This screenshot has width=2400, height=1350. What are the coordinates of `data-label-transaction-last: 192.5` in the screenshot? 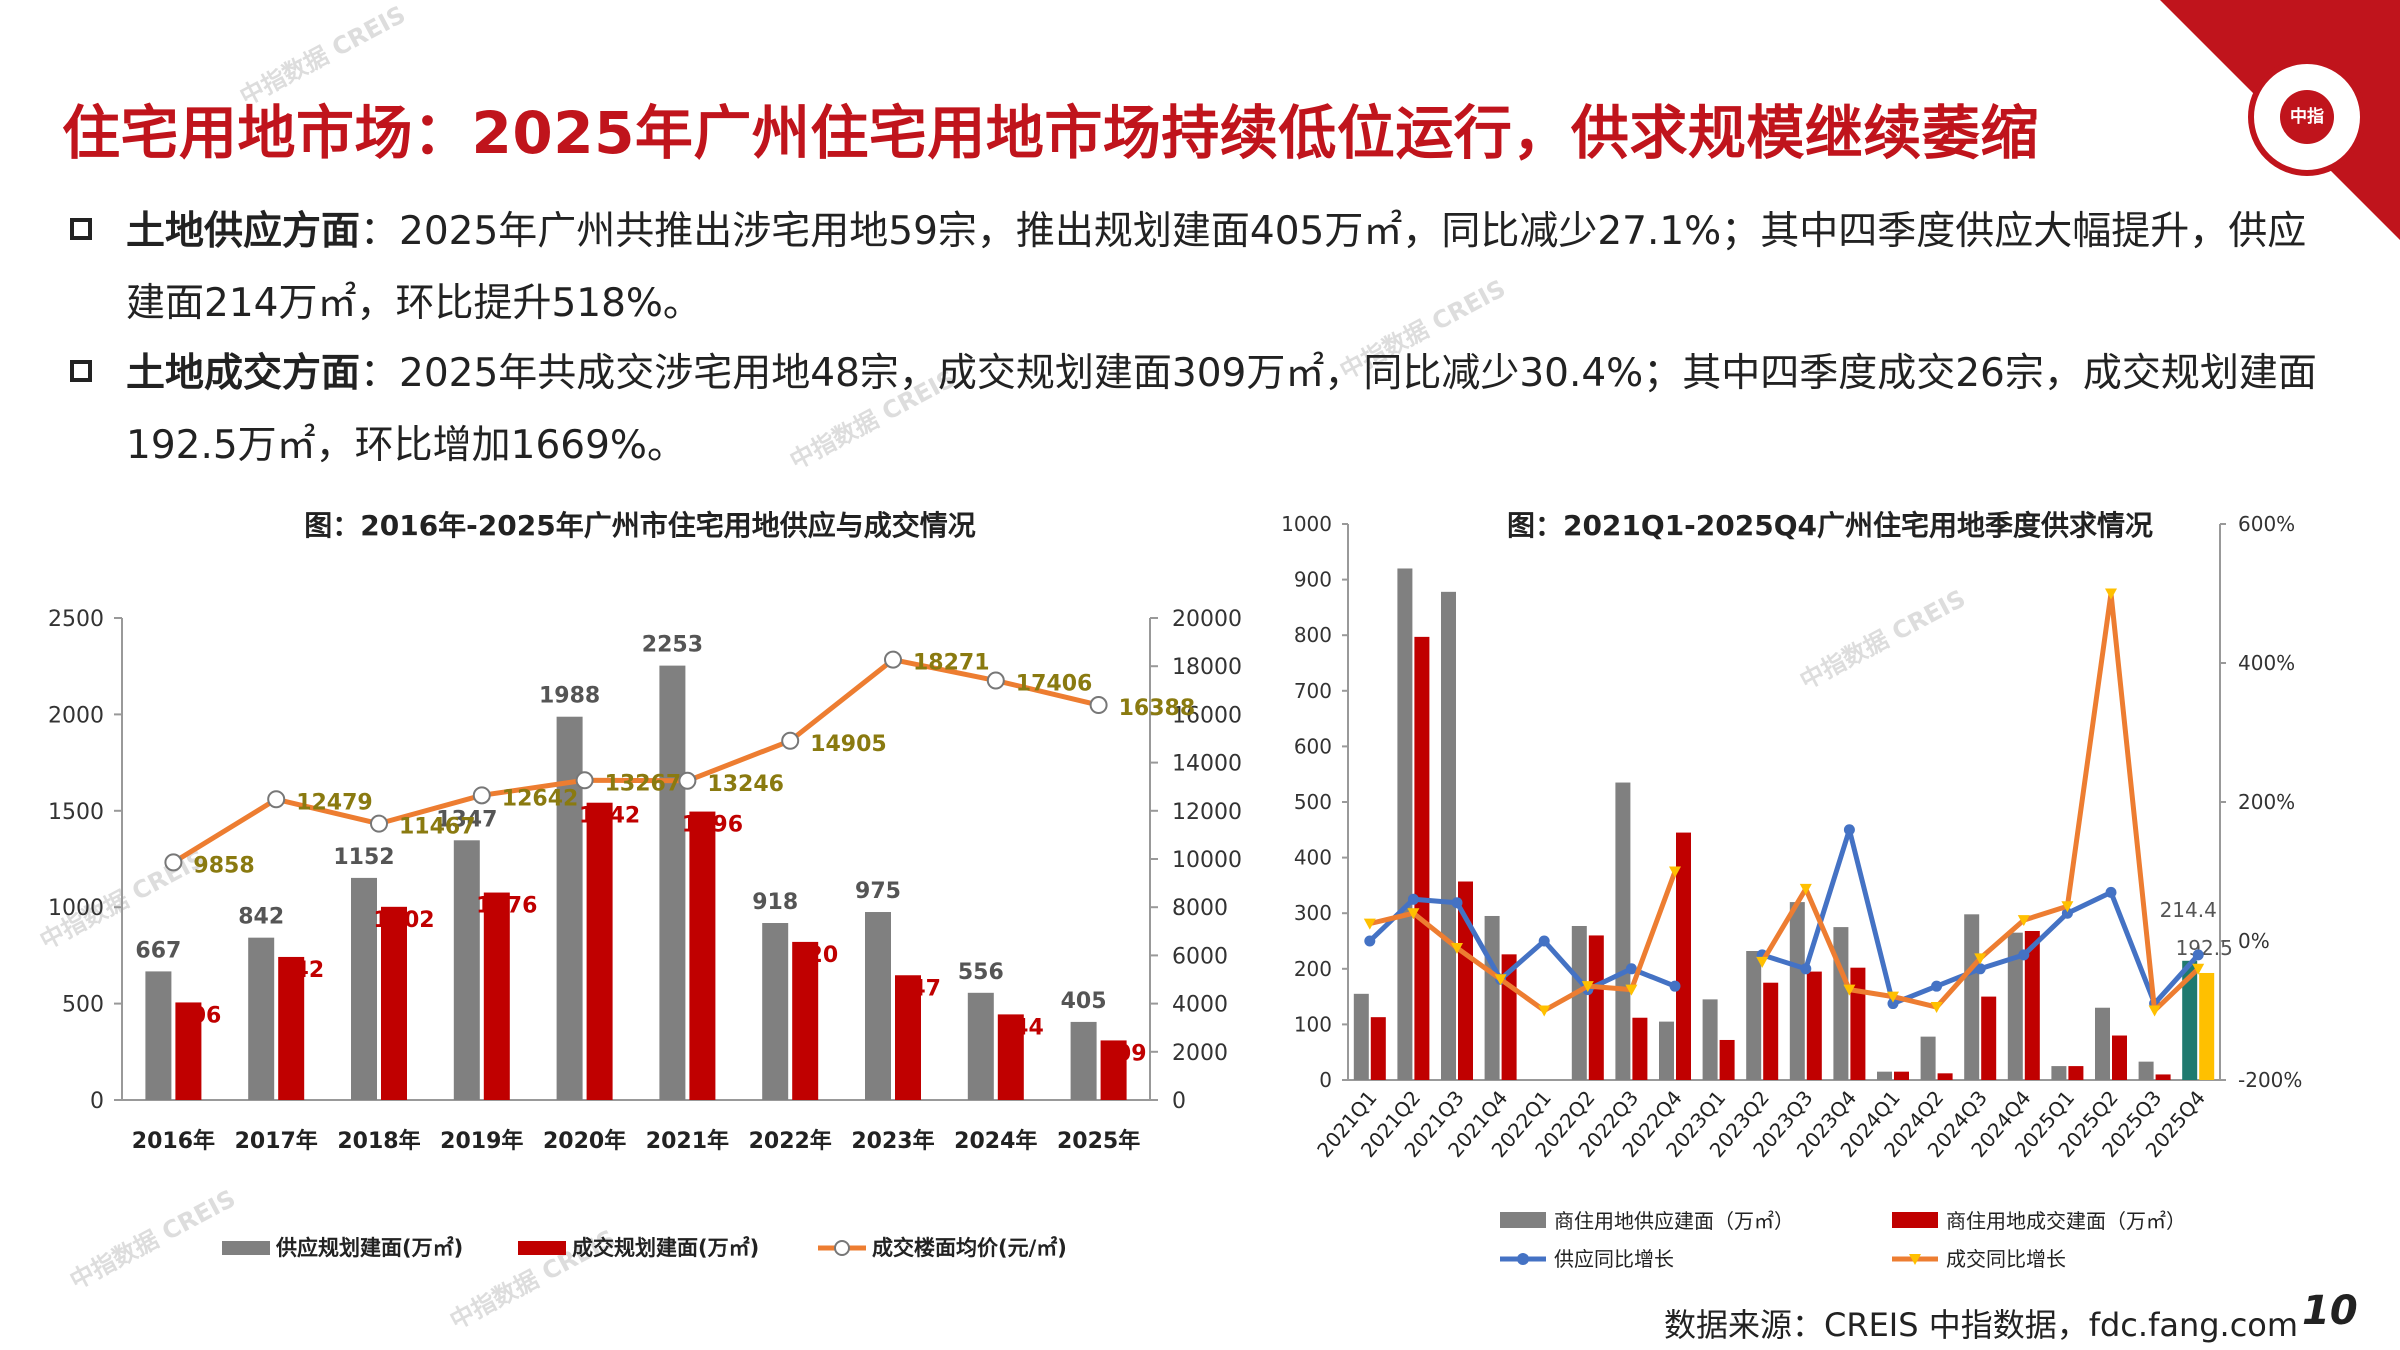 It's located at (2204, 948).